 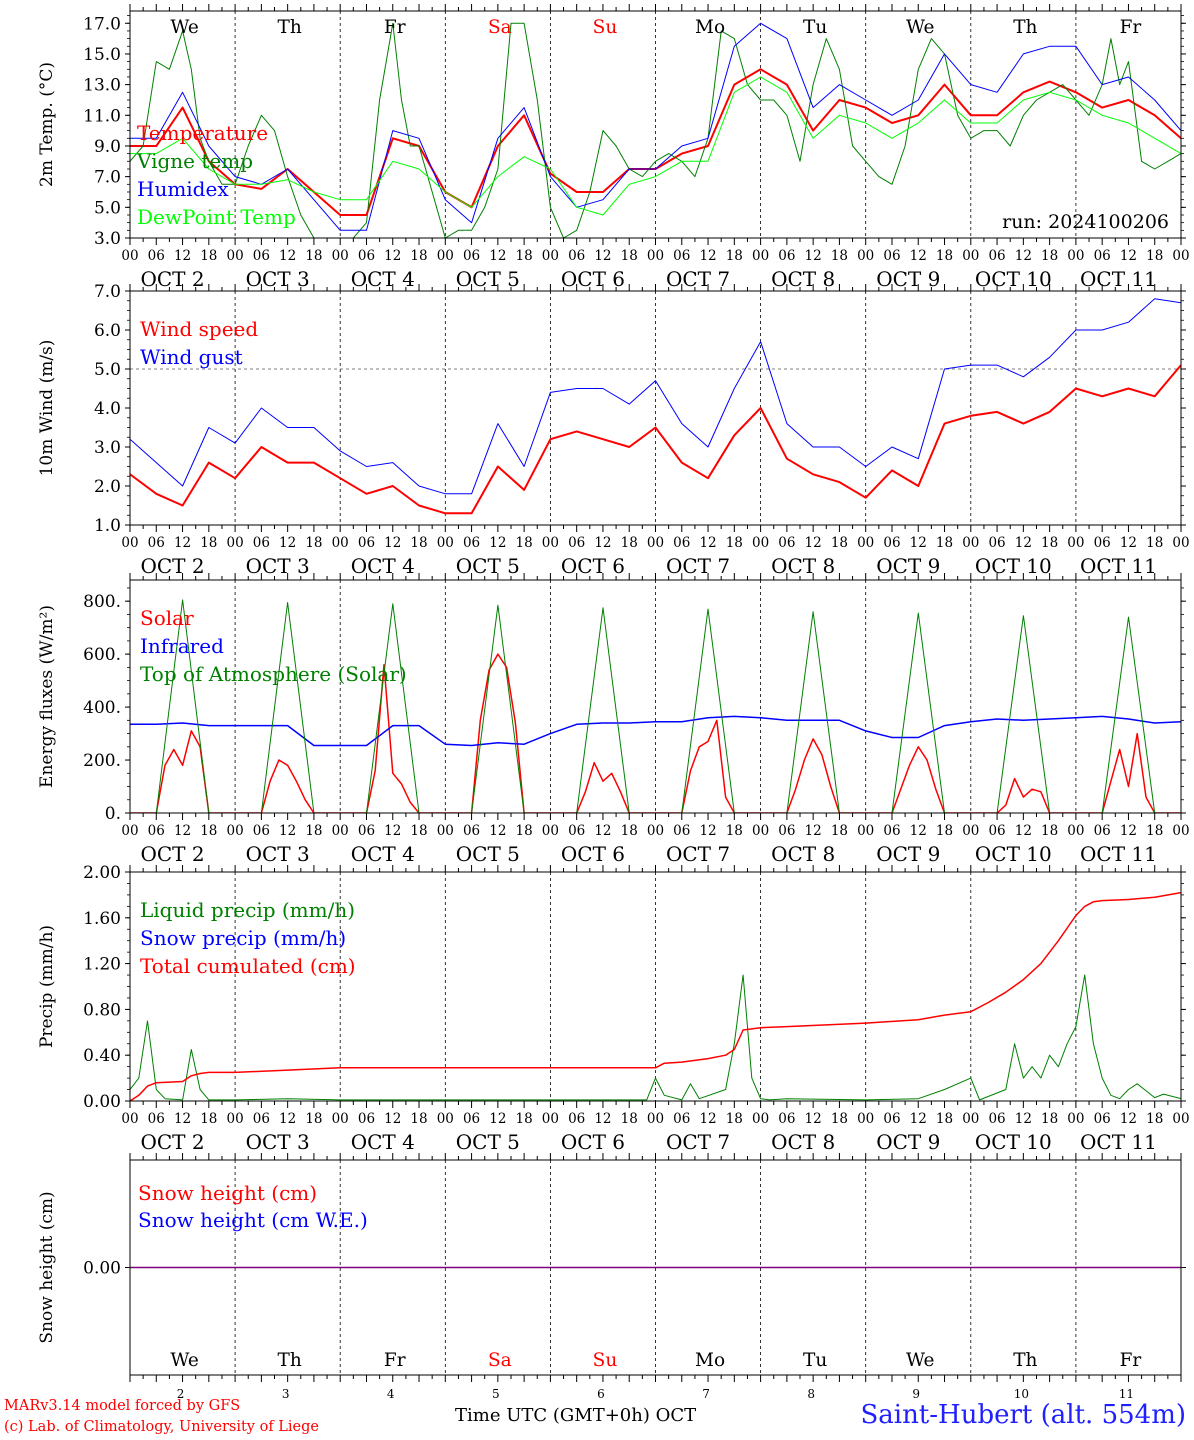 I want to click on weekday-label: Mo, so click(x=710, y=1360).